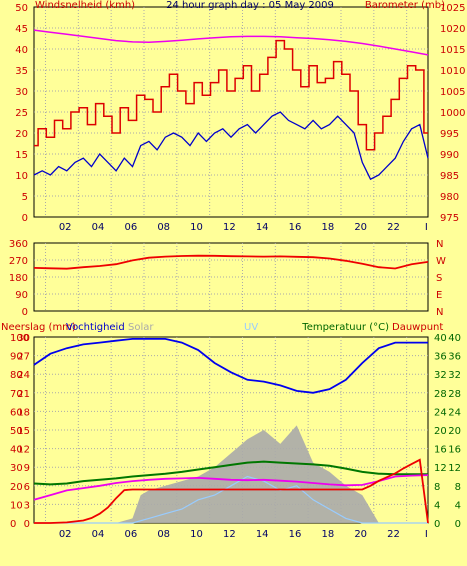  Describe the element at coordinates (449, 134) in the screenshot. I see `baro-y-tick: 995` at that location.